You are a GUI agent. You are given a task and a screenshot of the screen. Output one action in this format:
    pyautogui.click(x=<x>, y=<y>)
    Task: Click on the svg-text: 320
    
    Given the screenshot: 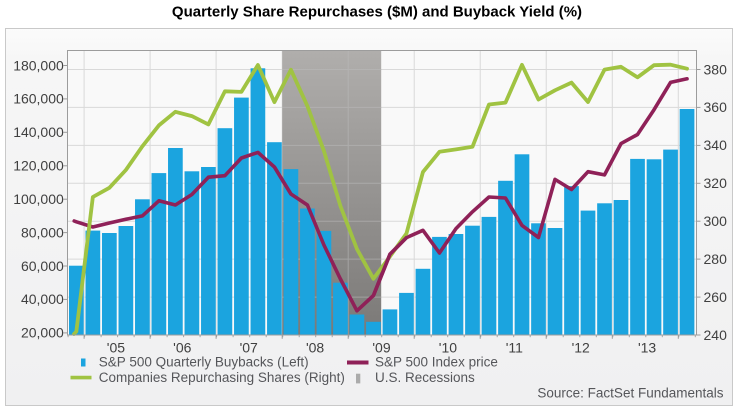 What is the action you would take?
    pyautogui.click(x=716, y=183)
    